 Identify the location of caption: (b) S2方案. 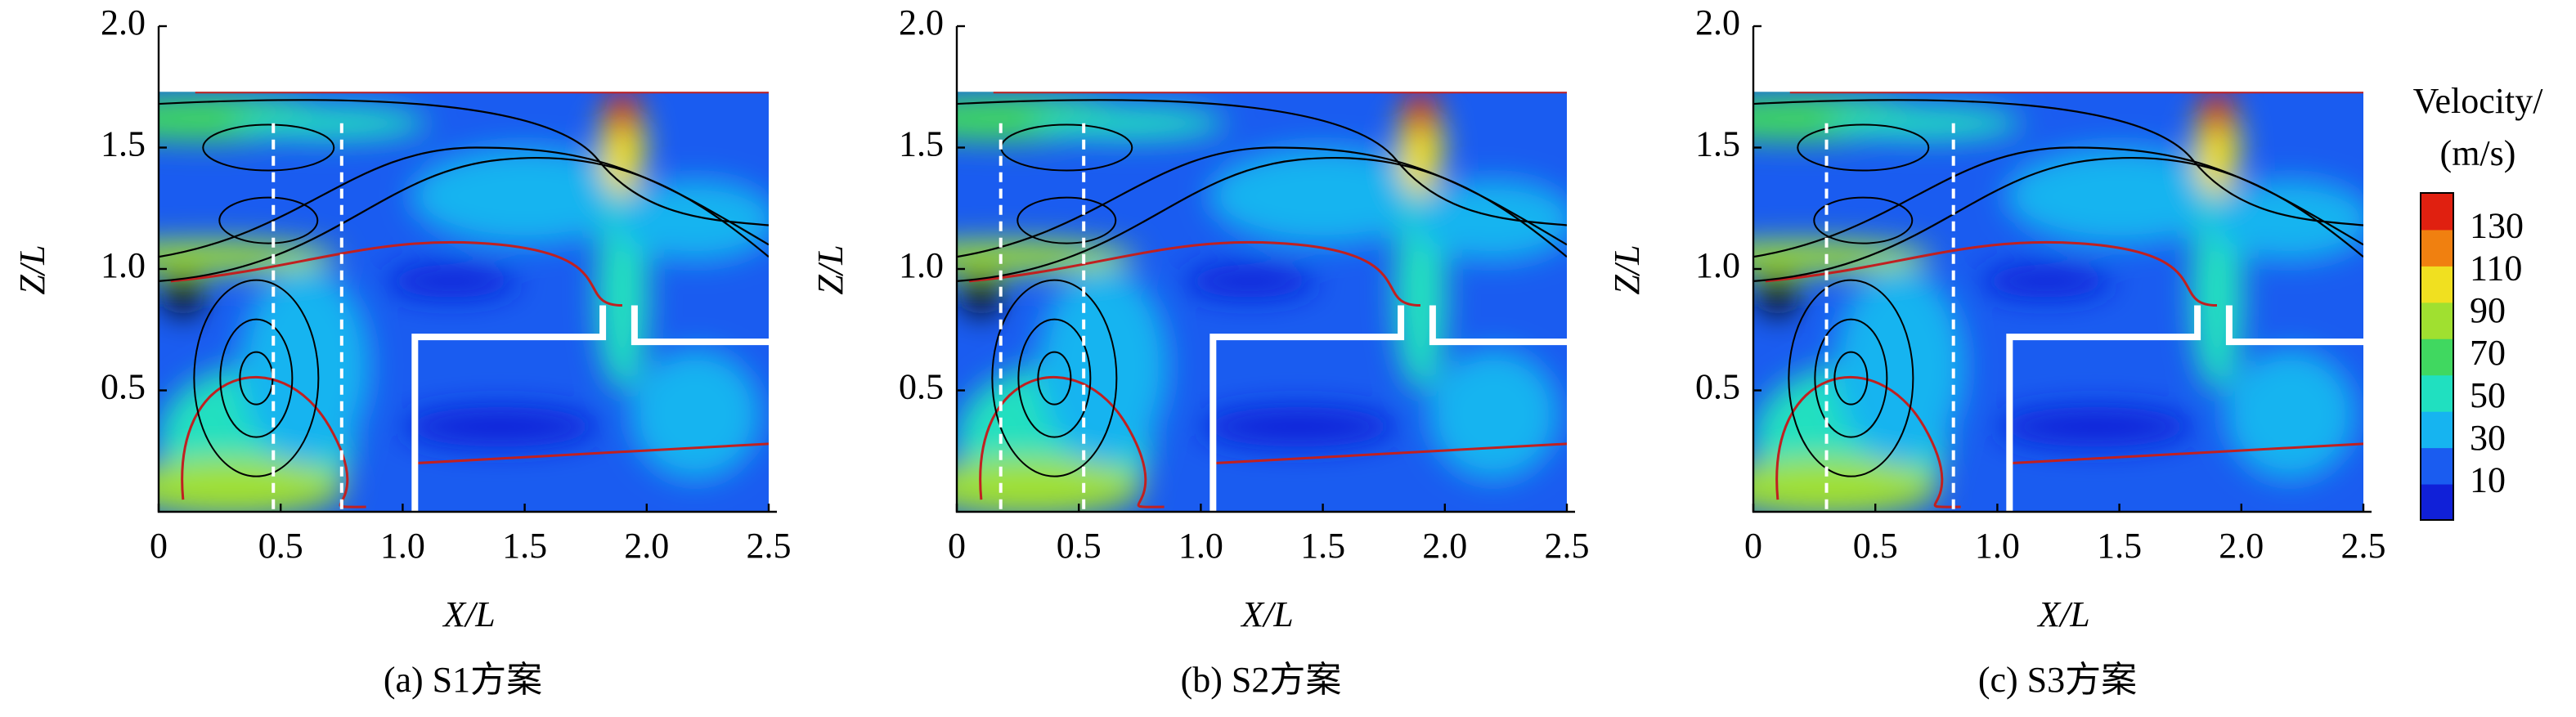
(1262, 680).